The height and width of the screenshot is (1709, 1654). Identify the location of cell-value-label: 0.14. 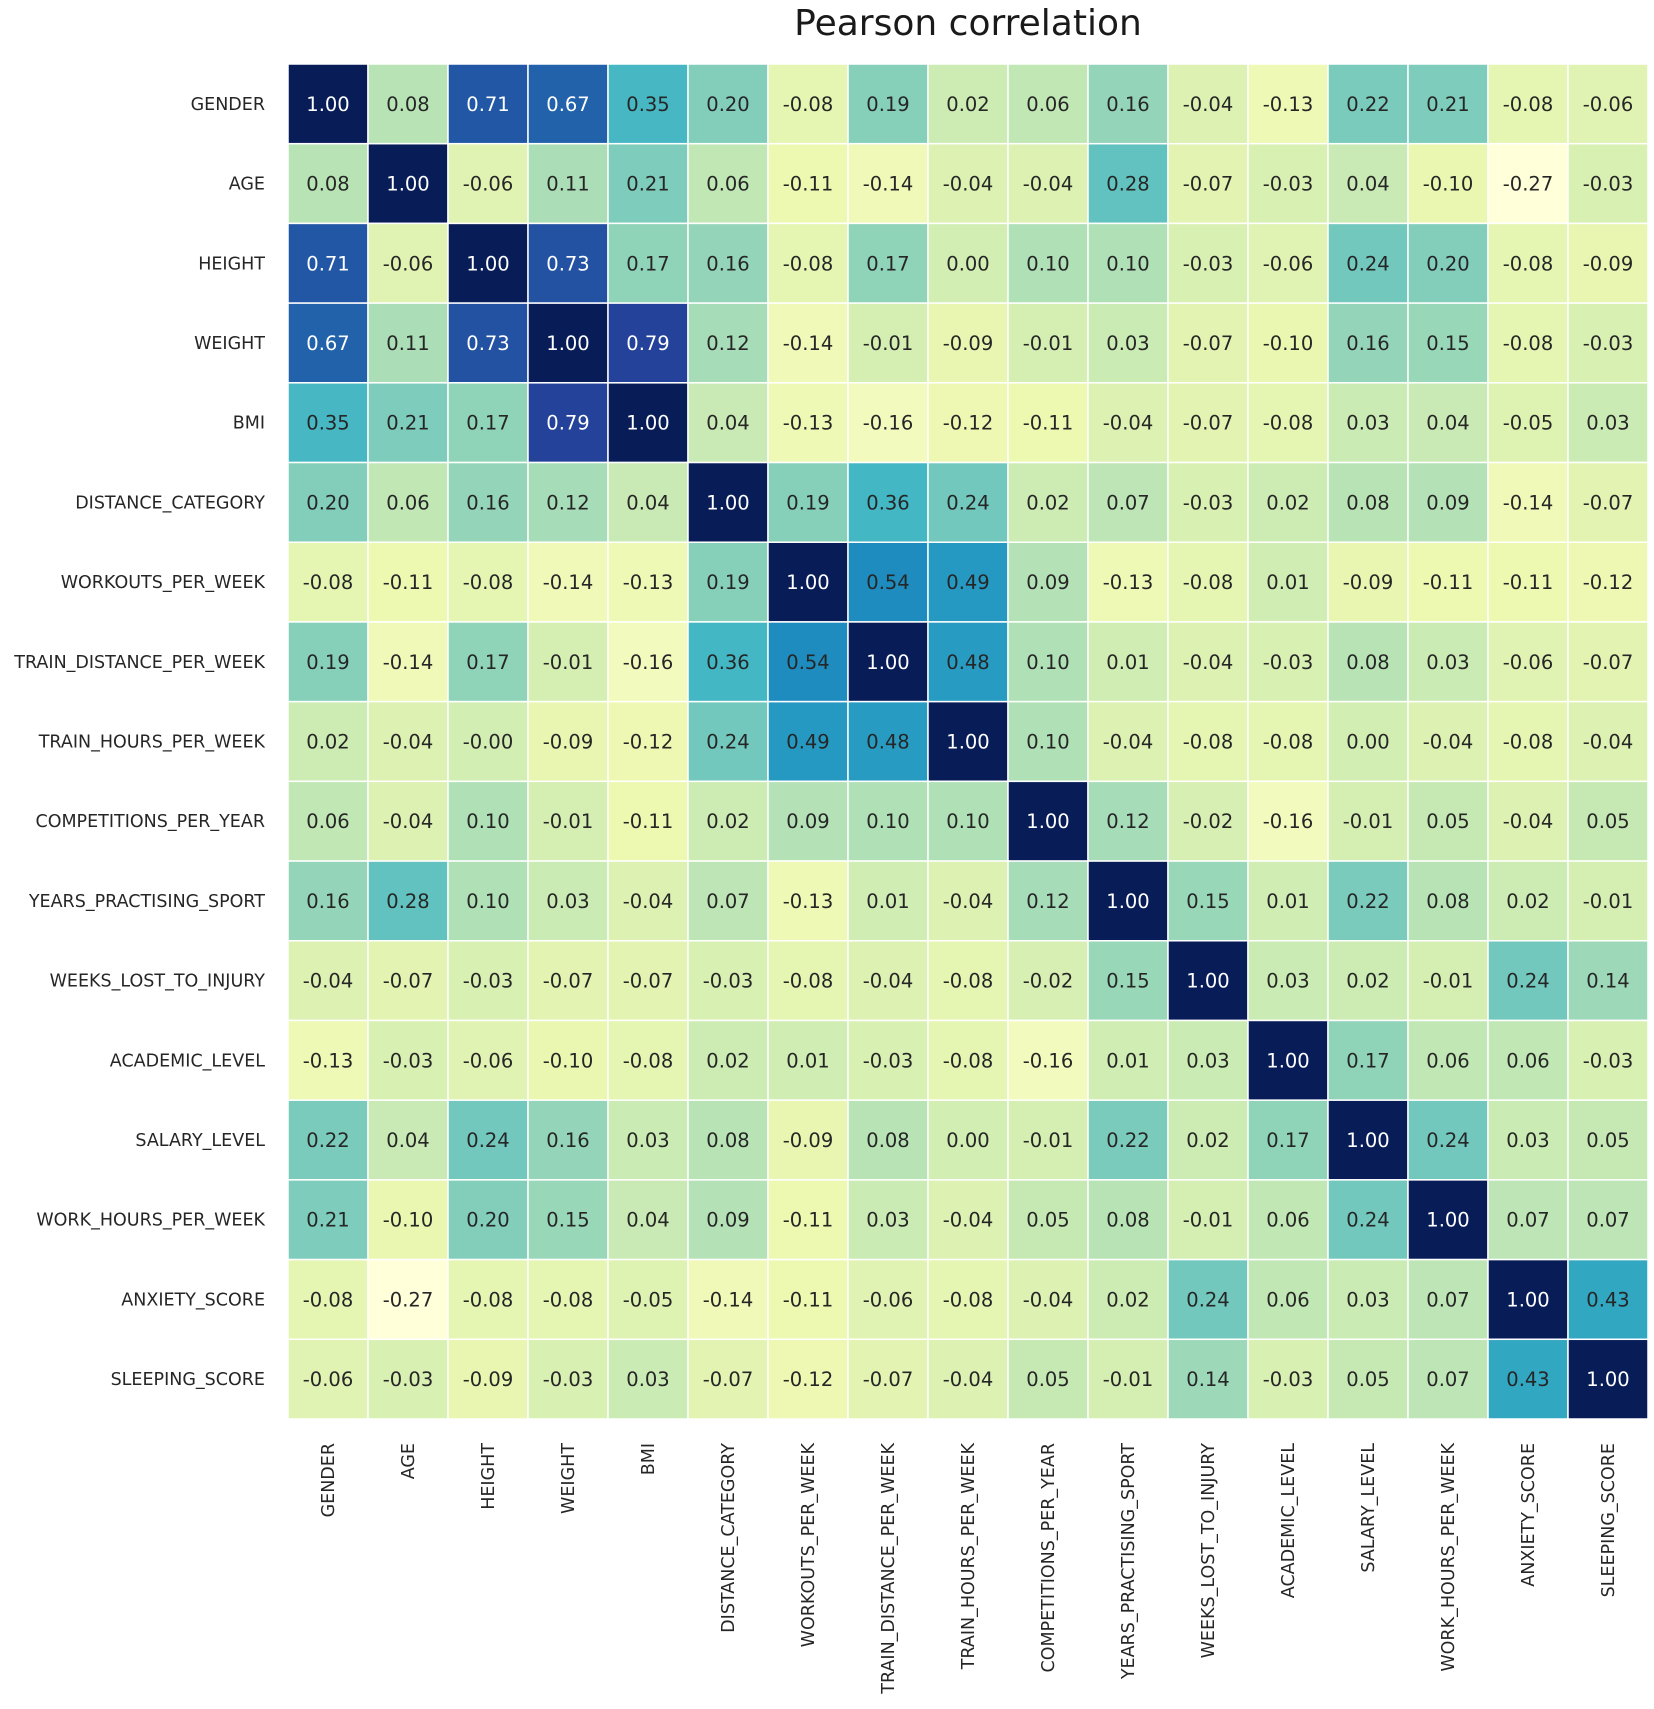
(1207, 1379).